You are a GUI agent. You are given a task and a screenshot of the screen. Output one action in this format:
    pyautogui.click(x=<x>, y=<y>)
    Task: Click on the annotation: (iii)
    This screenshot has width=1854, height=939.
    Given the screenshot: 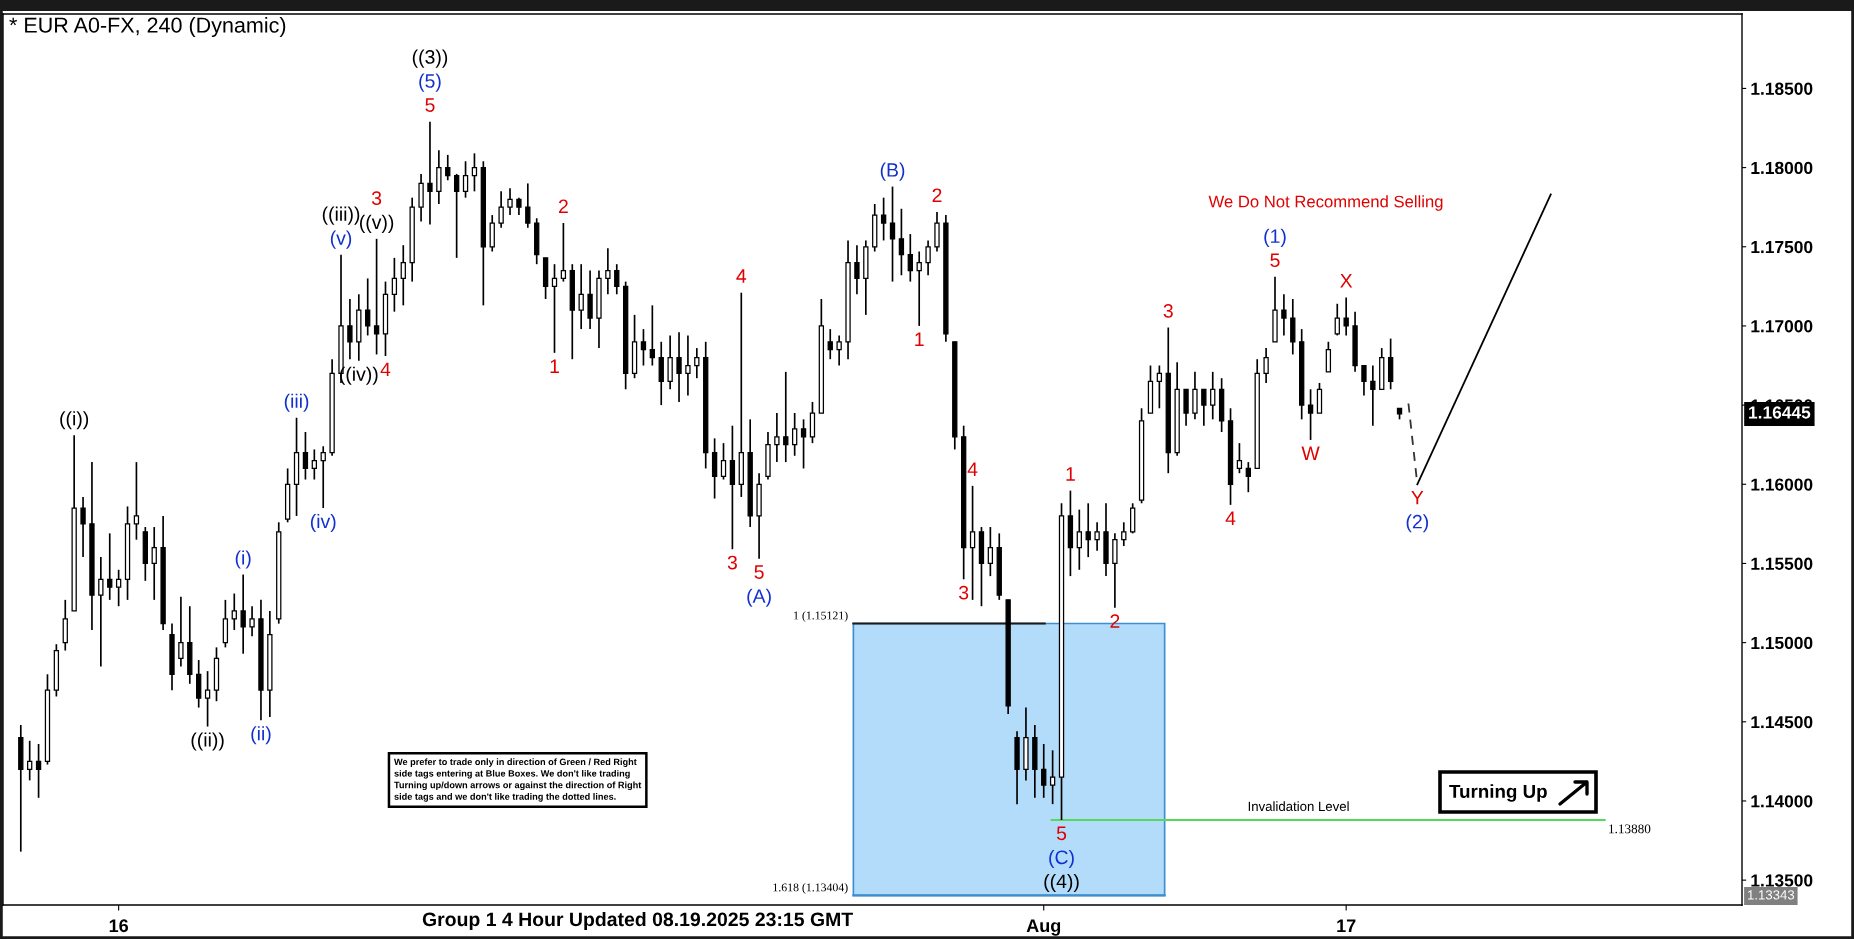 What is the action you would take?
    pyautogui.click(x=296, y=402)
    